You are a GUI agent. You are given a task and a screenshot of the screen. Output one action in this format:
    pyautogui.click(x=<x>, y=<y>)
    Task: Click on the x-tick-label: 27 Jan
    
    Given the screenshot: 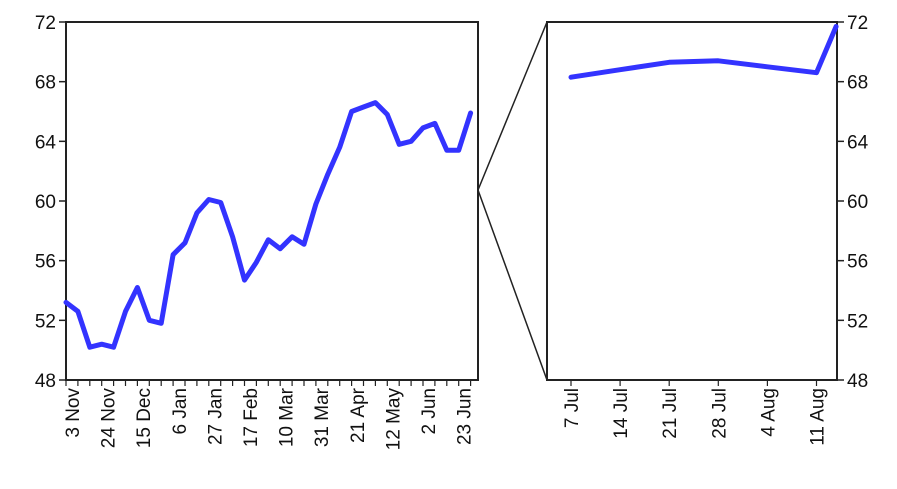 What is the action you would take?
    pyautogui.click(x=215, y=416)
    